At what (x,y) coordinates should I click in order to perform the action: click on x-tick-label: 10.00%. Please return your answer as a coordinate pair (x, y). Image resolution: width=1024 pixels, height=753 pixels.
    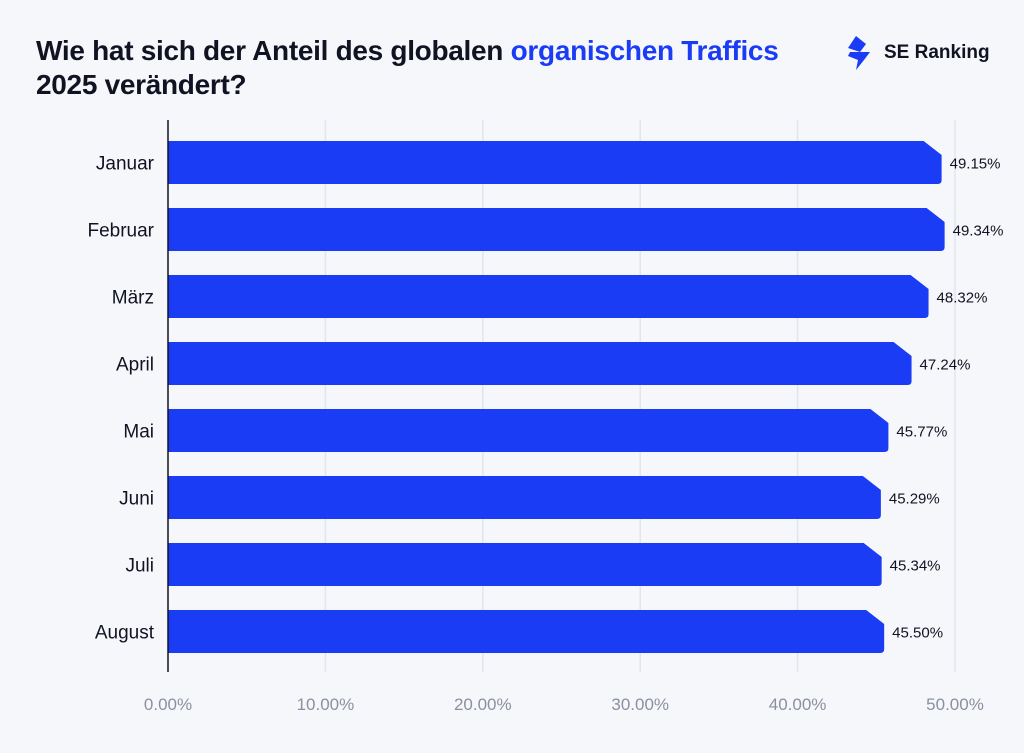
    Looking at the image, I should click on (326, 704).